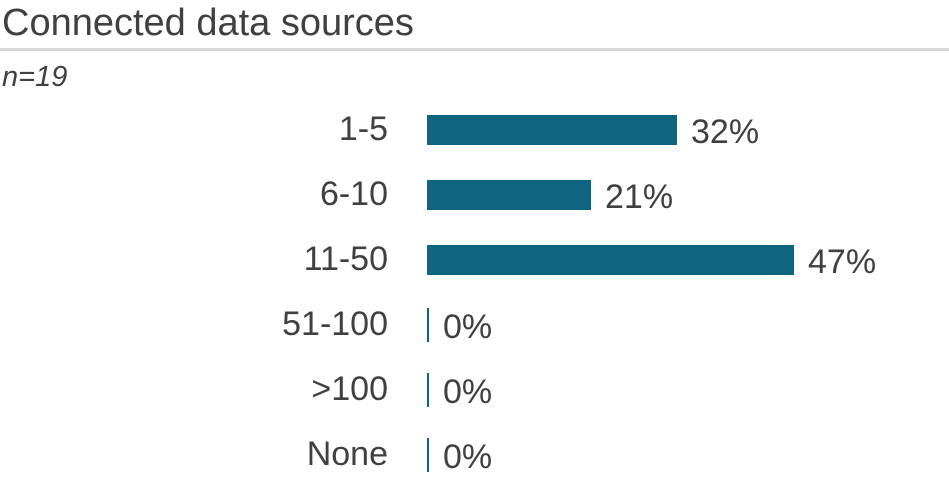 This screenshot has height=482, width=949. What do you see at coordinates (347, 454) in the screenshot?
I see `category-label: None` at bounding box center [347, 454].